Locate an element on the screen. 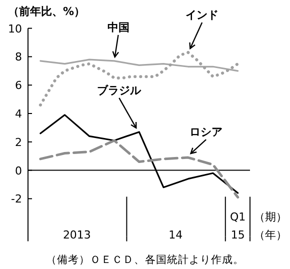 The image size is (290, 269). y-tick-label: -2 is located at coordinates (16, 199).